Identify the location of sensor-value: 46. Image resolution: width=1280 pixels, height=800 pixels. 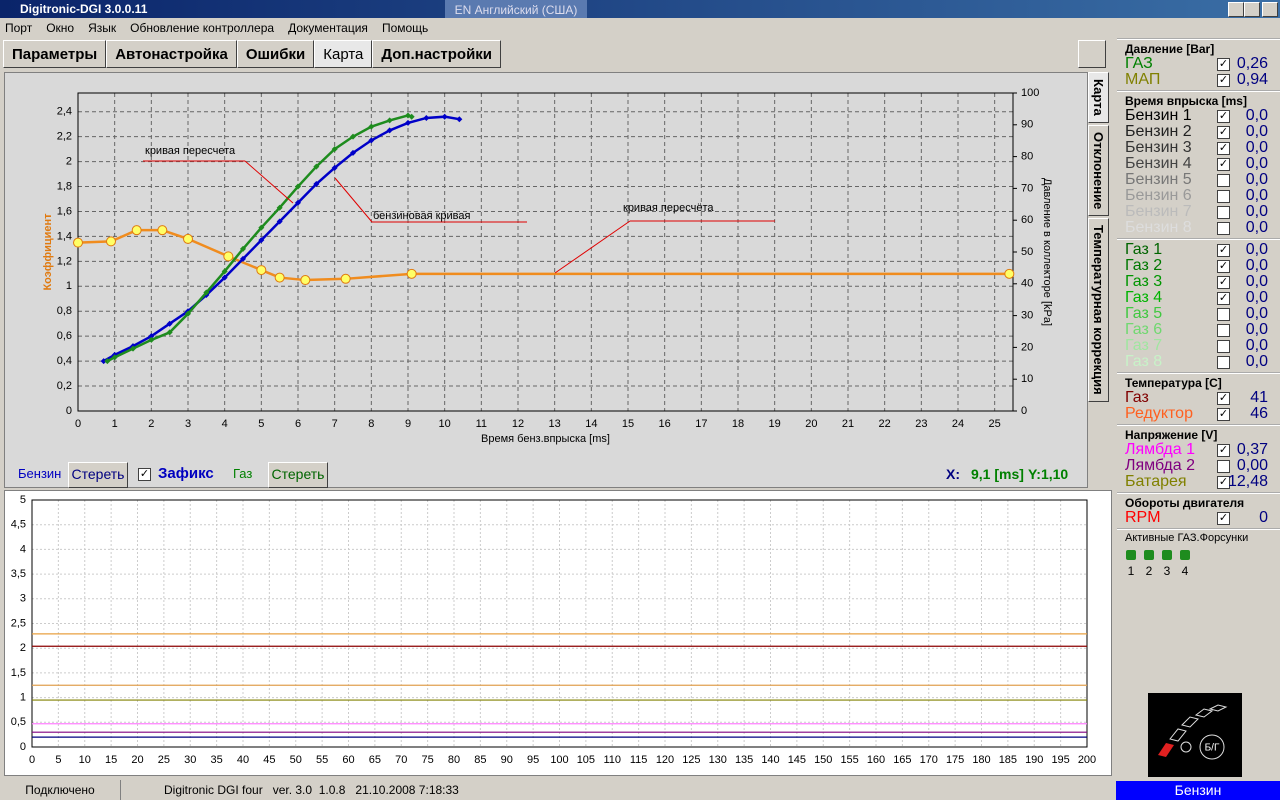
(1259, 413).